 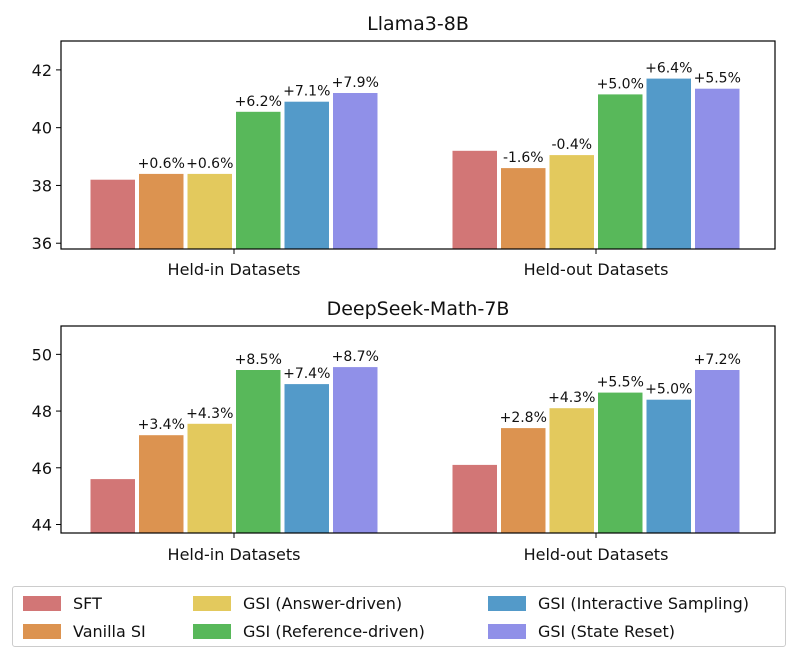 I want to click on y-tick-label: 50, so click(x=42, y=354).